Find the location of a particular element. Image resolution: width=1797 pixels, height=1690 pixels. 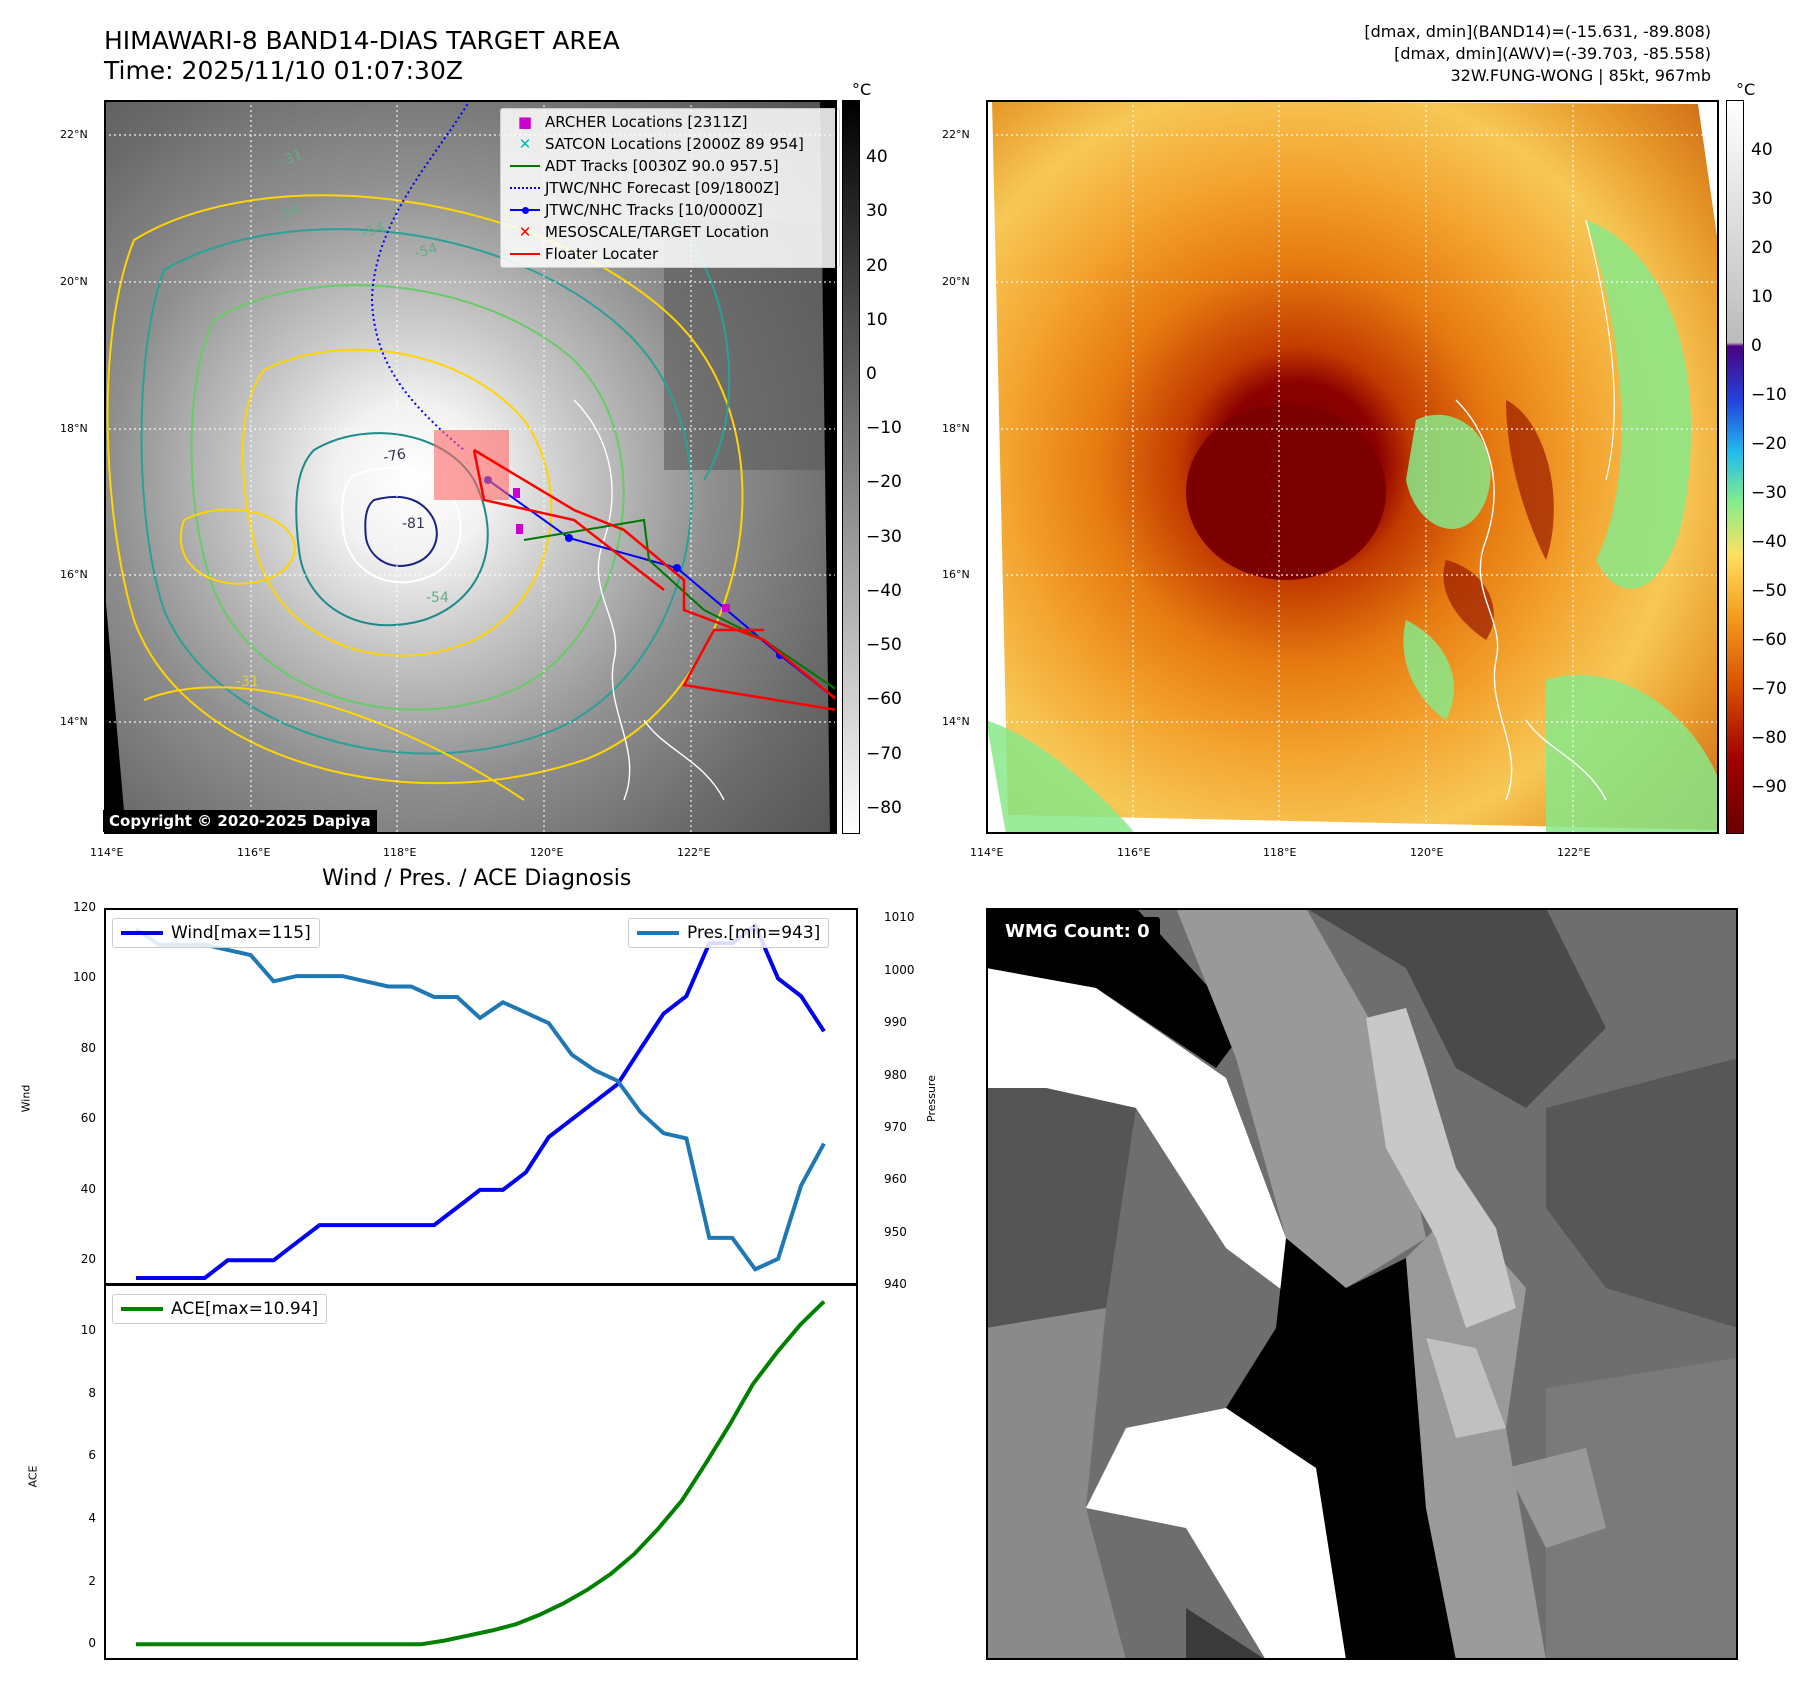

axis-tick-label: 990 is located at coordinates (895, 1022).